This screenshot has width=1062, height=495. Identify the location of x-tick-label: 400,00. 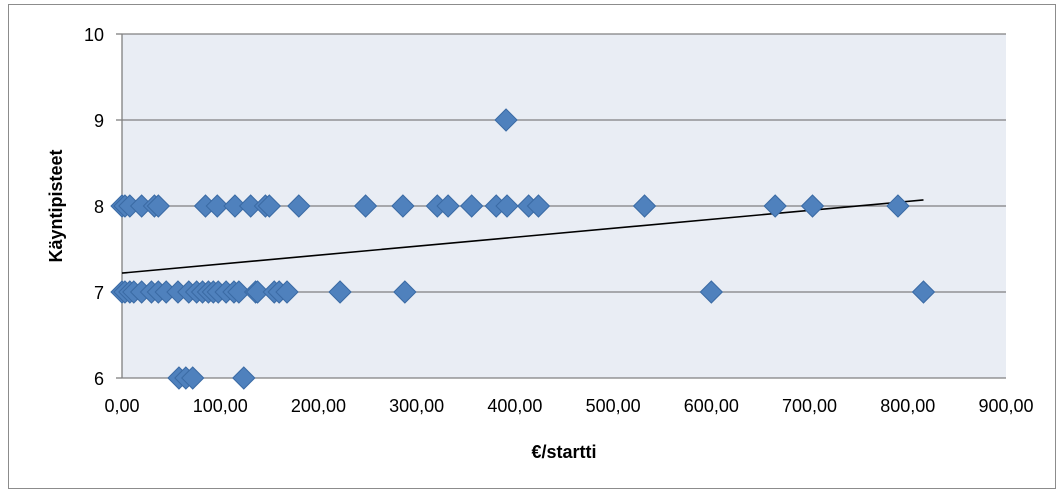
(514, 406).